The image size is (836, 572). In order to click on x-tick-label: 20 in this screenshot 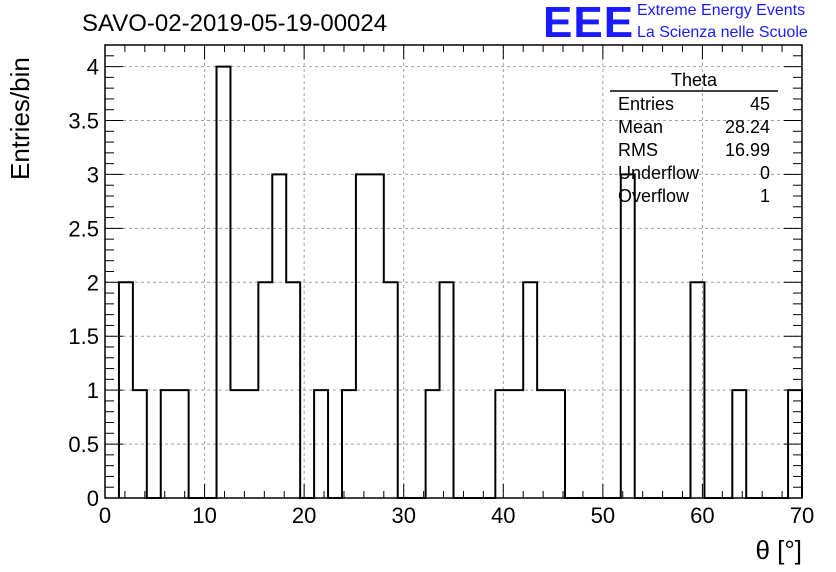, I will do `click(304, 515)`.